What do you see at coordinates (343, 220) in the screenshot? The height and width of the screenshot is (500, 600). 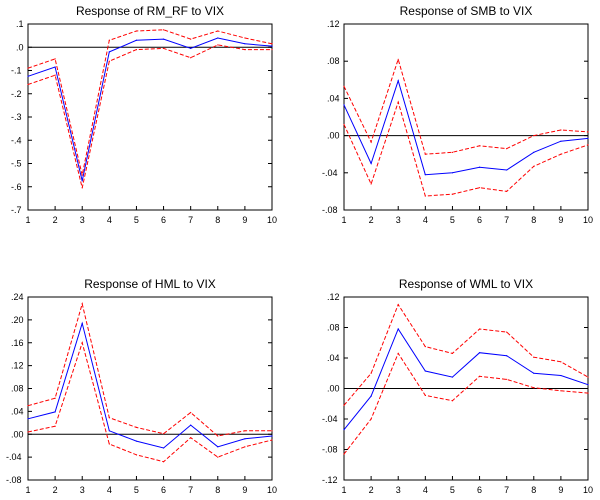 I see `x-tick-label: 1` at bounding box center [343, 220].